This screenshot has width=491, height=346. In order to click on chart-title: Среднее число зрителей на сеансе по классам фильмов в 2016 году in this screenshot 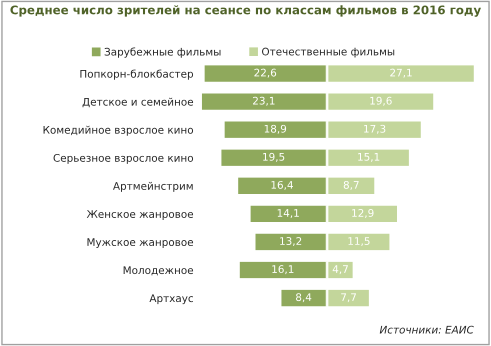, I will do `click(245, 11)`.